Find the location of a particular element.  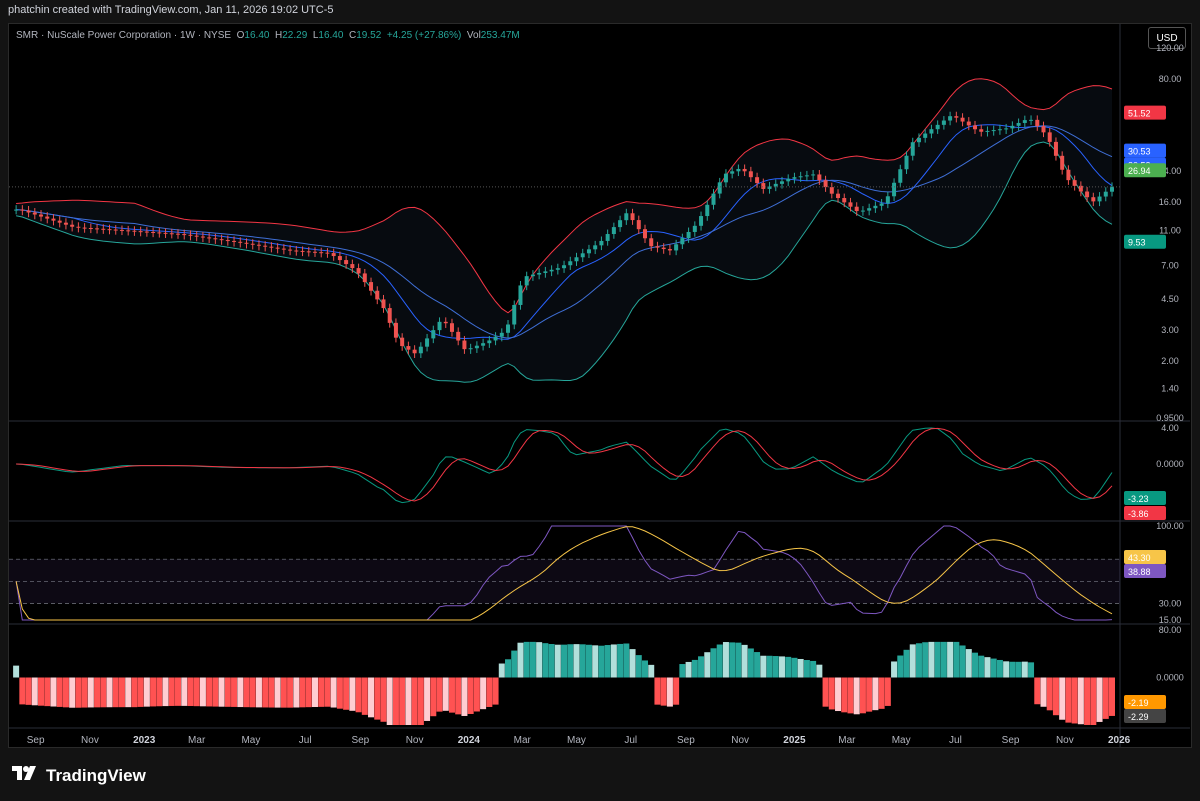

legend-change: +4.25 (+27.86%) is located at coordinates (424, 35).